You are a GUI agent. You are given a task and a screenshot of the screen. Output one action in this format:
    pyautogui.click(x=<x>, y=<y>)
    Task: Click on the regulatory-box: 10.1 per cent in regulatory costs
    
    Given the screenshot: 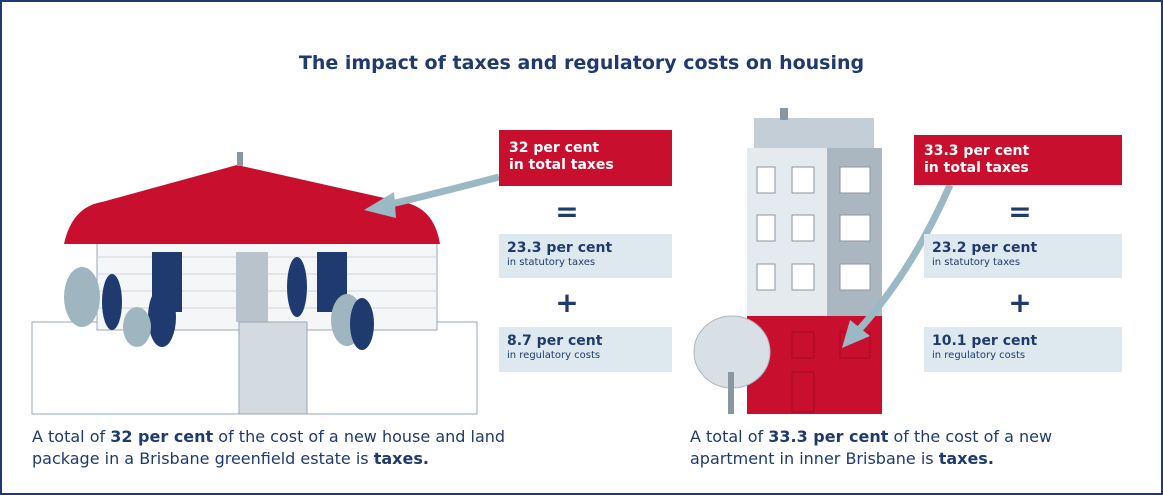 What is the action you would take?
    pyautogui.click(x=1023, y=349)
    